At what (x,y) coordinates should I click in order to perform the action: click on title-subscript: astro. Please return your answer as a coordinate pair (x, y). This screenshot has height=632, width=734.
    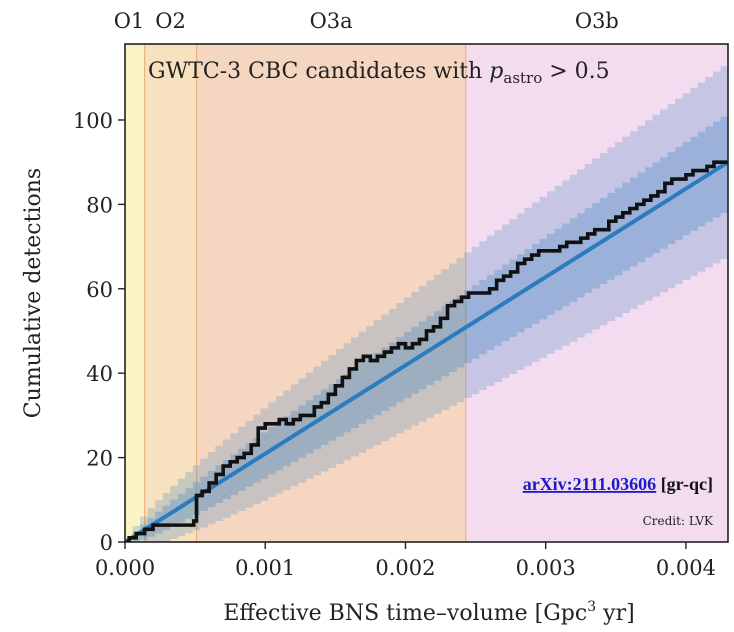
    Looking at the image, I should click on (522, 78).